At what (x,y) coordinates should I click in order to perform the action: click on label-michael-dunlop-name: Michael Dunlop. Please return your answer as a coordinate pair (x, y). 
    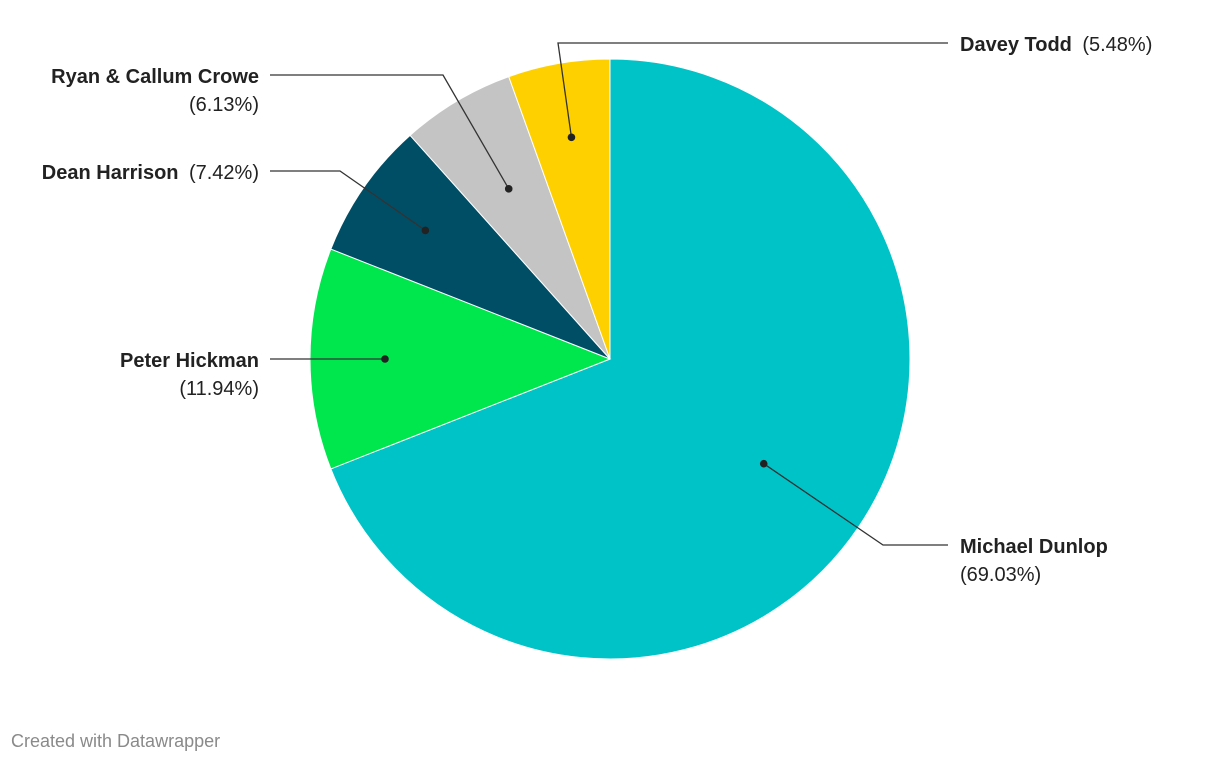
    Looking at the image, I should click on (1034, 547).